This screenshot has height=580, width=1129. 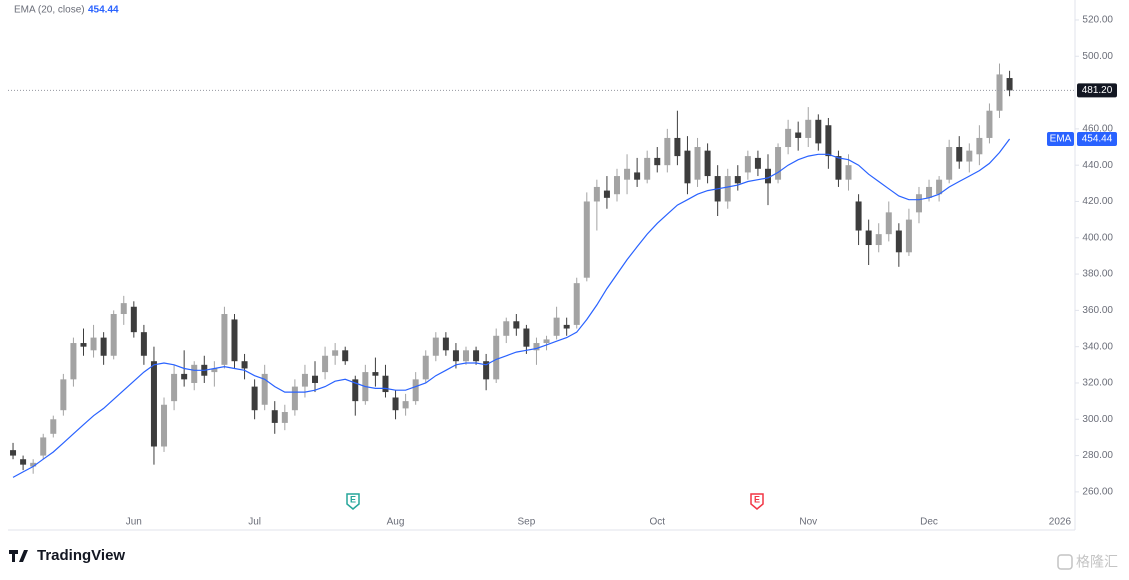 I want to click on y-tick-label: 360.00, so click(x=1097, y=310).